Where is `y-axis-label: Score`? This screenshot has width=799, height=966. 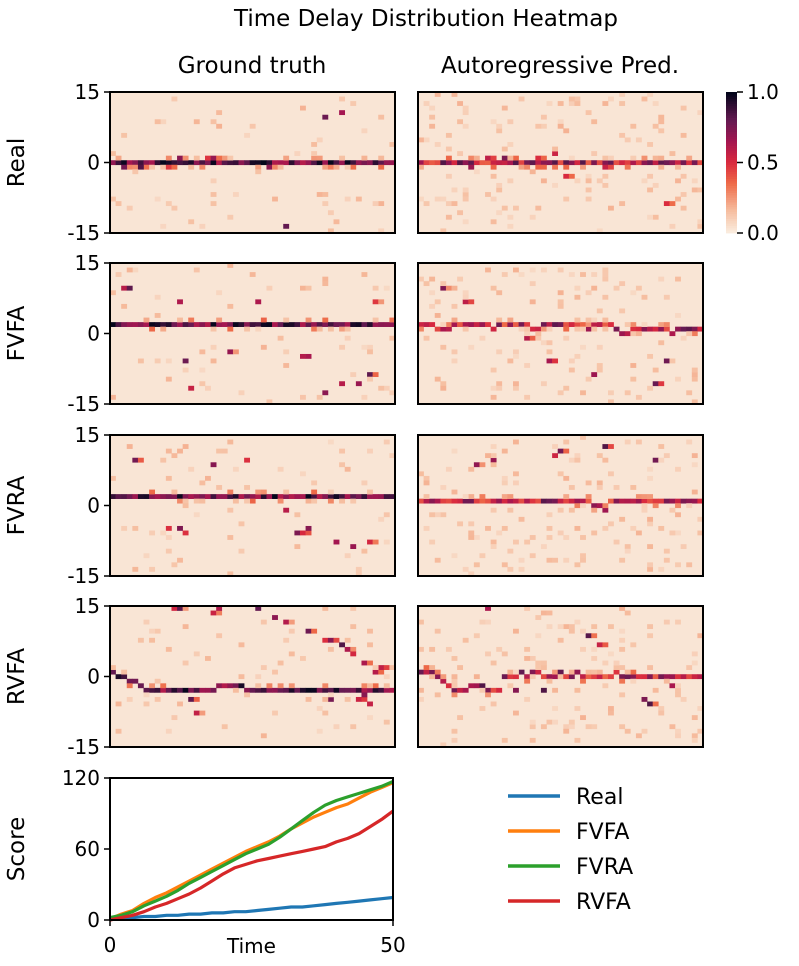
y-axis-label: Score is located at coordinates (17, 849).